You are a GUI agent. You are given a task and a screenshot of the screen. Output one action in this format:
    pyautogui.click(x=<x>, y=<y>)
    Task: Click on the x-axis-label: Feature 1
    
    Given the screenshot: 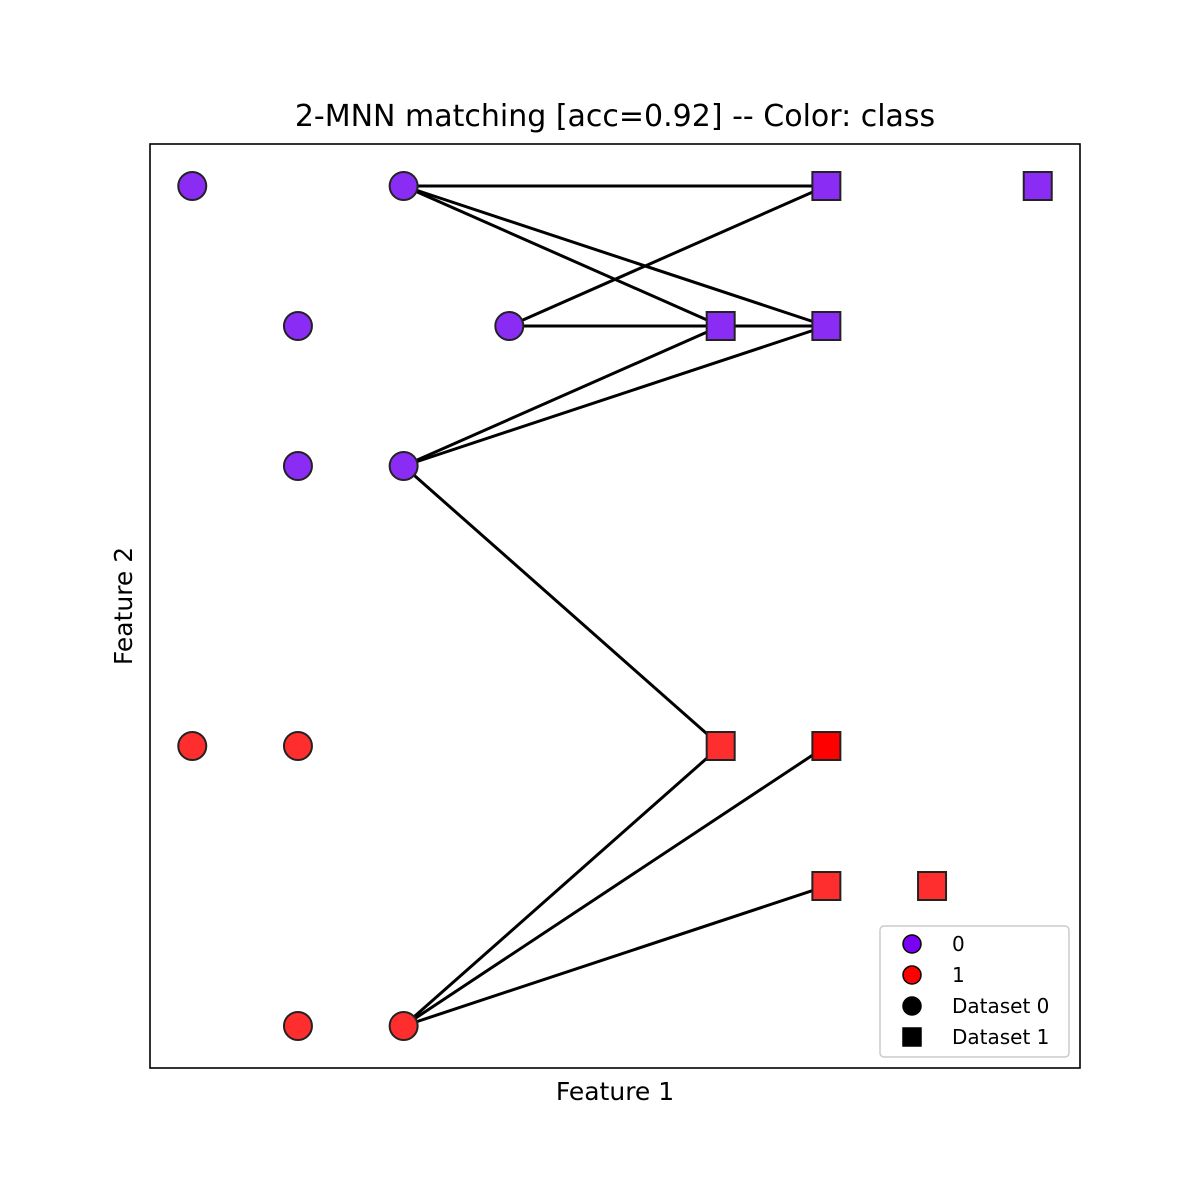 What is the action you would take?
    pyautogui.click(x=615, y=1091)
    